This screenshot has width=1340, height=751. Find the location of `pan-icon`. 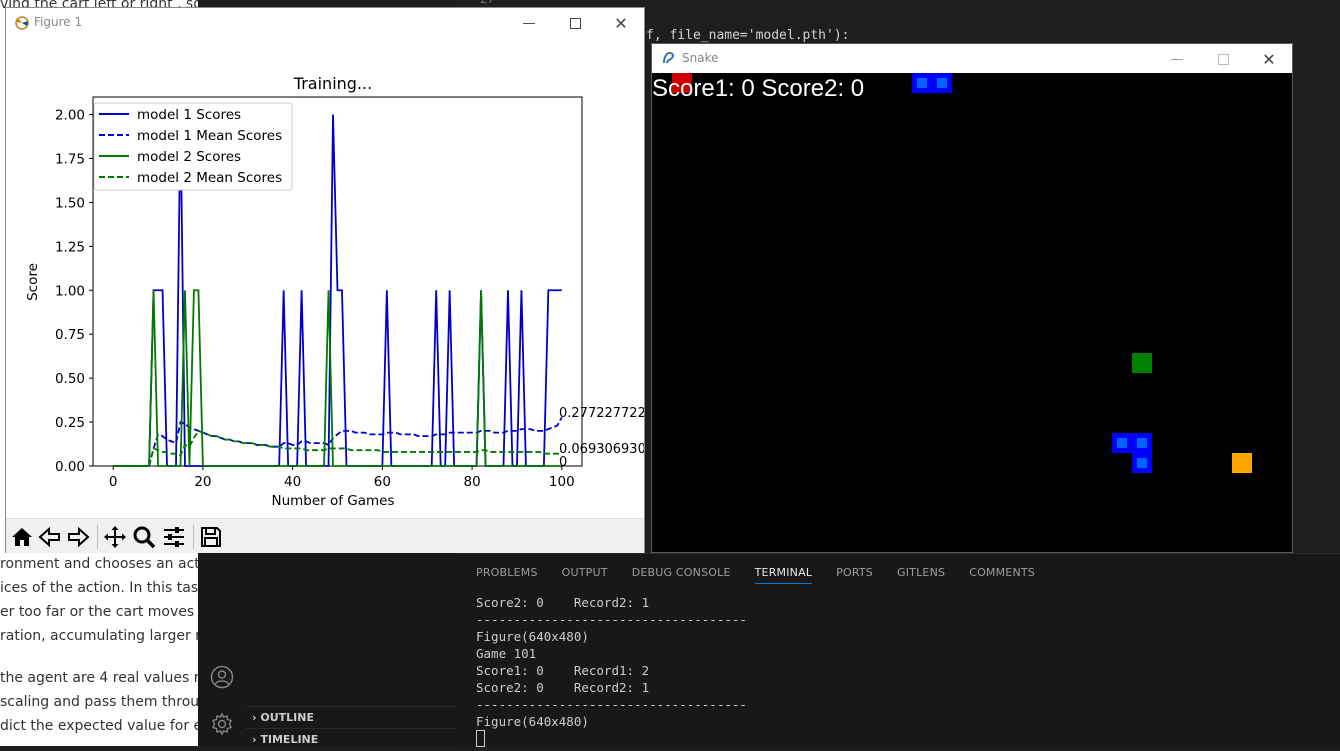

pan-icon is located at coordinates (115, 537).